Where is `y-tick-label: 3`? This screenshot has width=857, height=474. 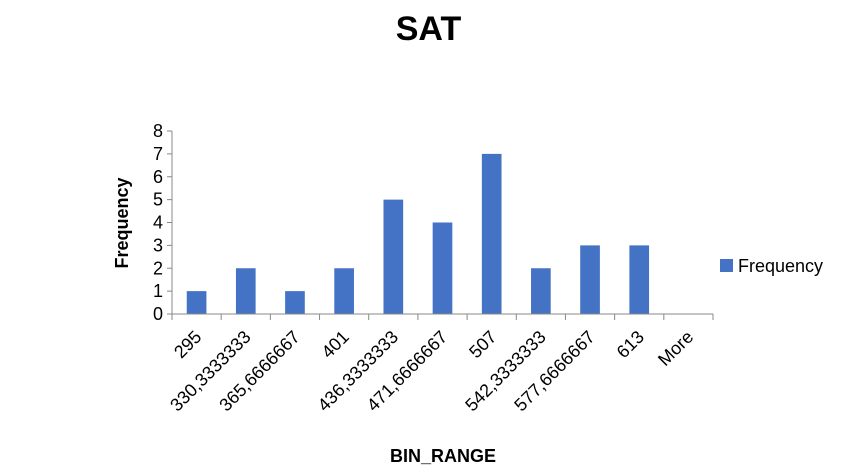
y-tick-label: 3 is located at coordinates (158, 245).